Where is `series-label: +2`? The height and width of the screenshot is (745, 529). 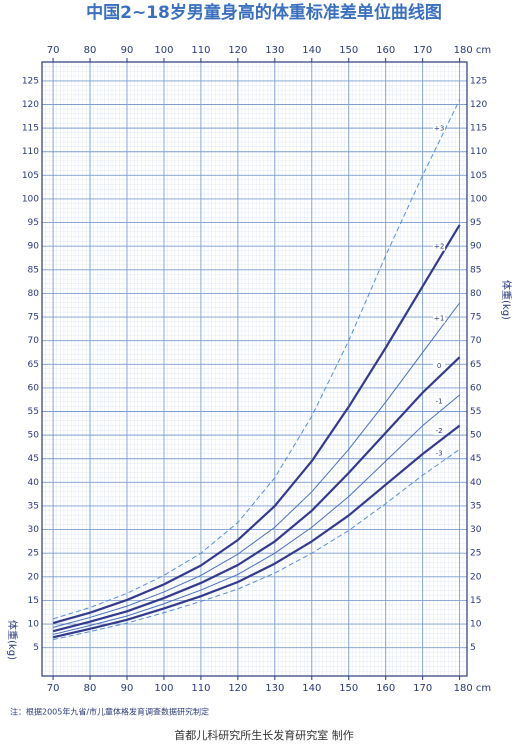 series-label: +2 is located at coordinates (439, 247).